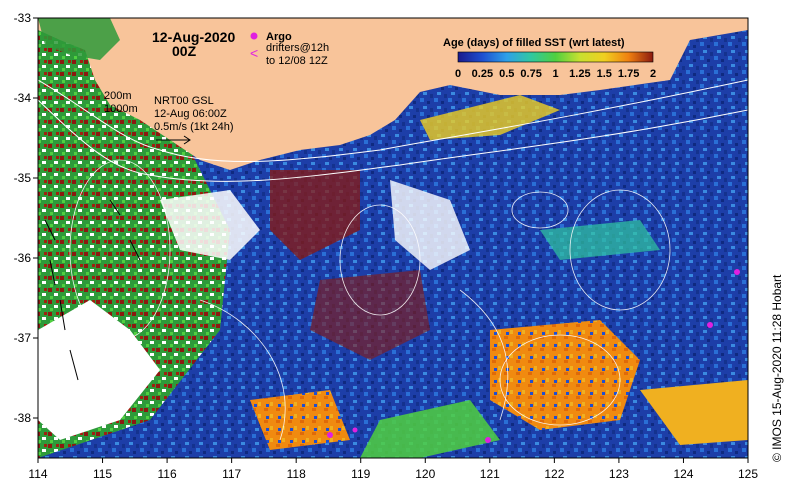 The height and width of the screenshot is (492, 790). What do you see at coordinates (231, 474) in the screenshot?
I see `x-tick-label: 117` at bounding box center [231, 474].